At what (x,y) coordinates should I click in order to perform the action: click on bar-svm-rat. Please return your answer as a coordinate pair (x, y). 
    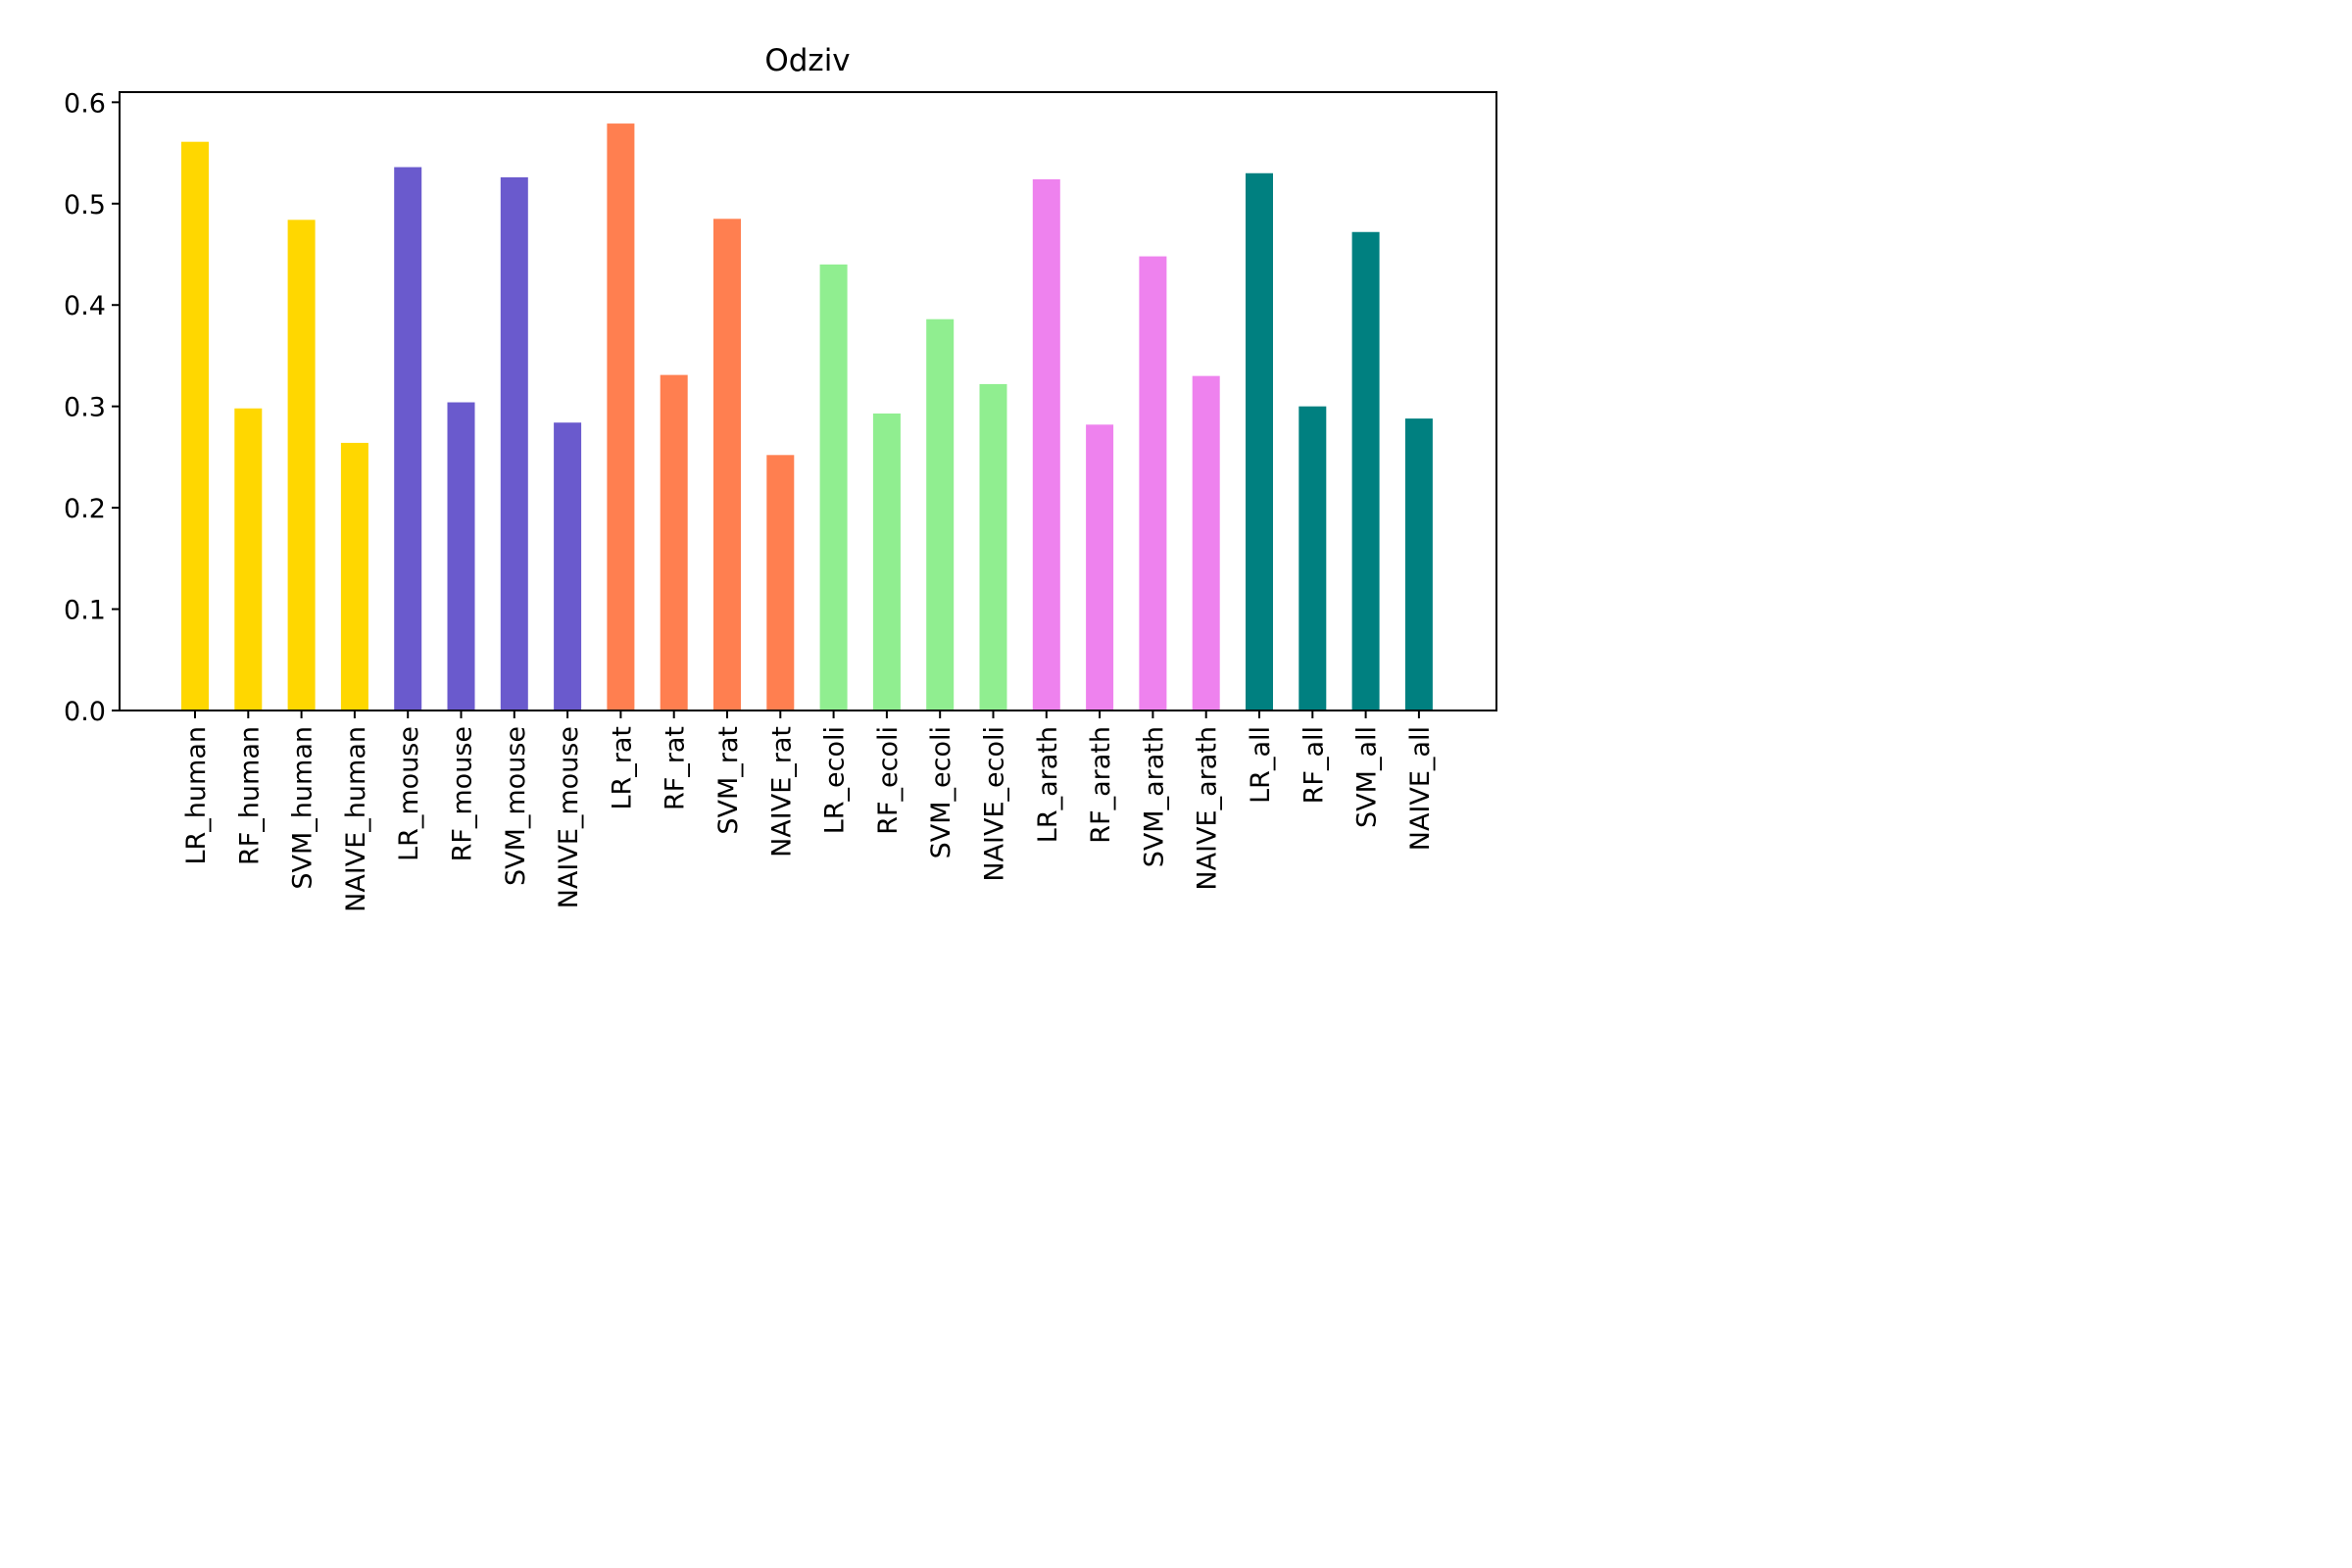
    Looking at the image, I should click on (727, 464).